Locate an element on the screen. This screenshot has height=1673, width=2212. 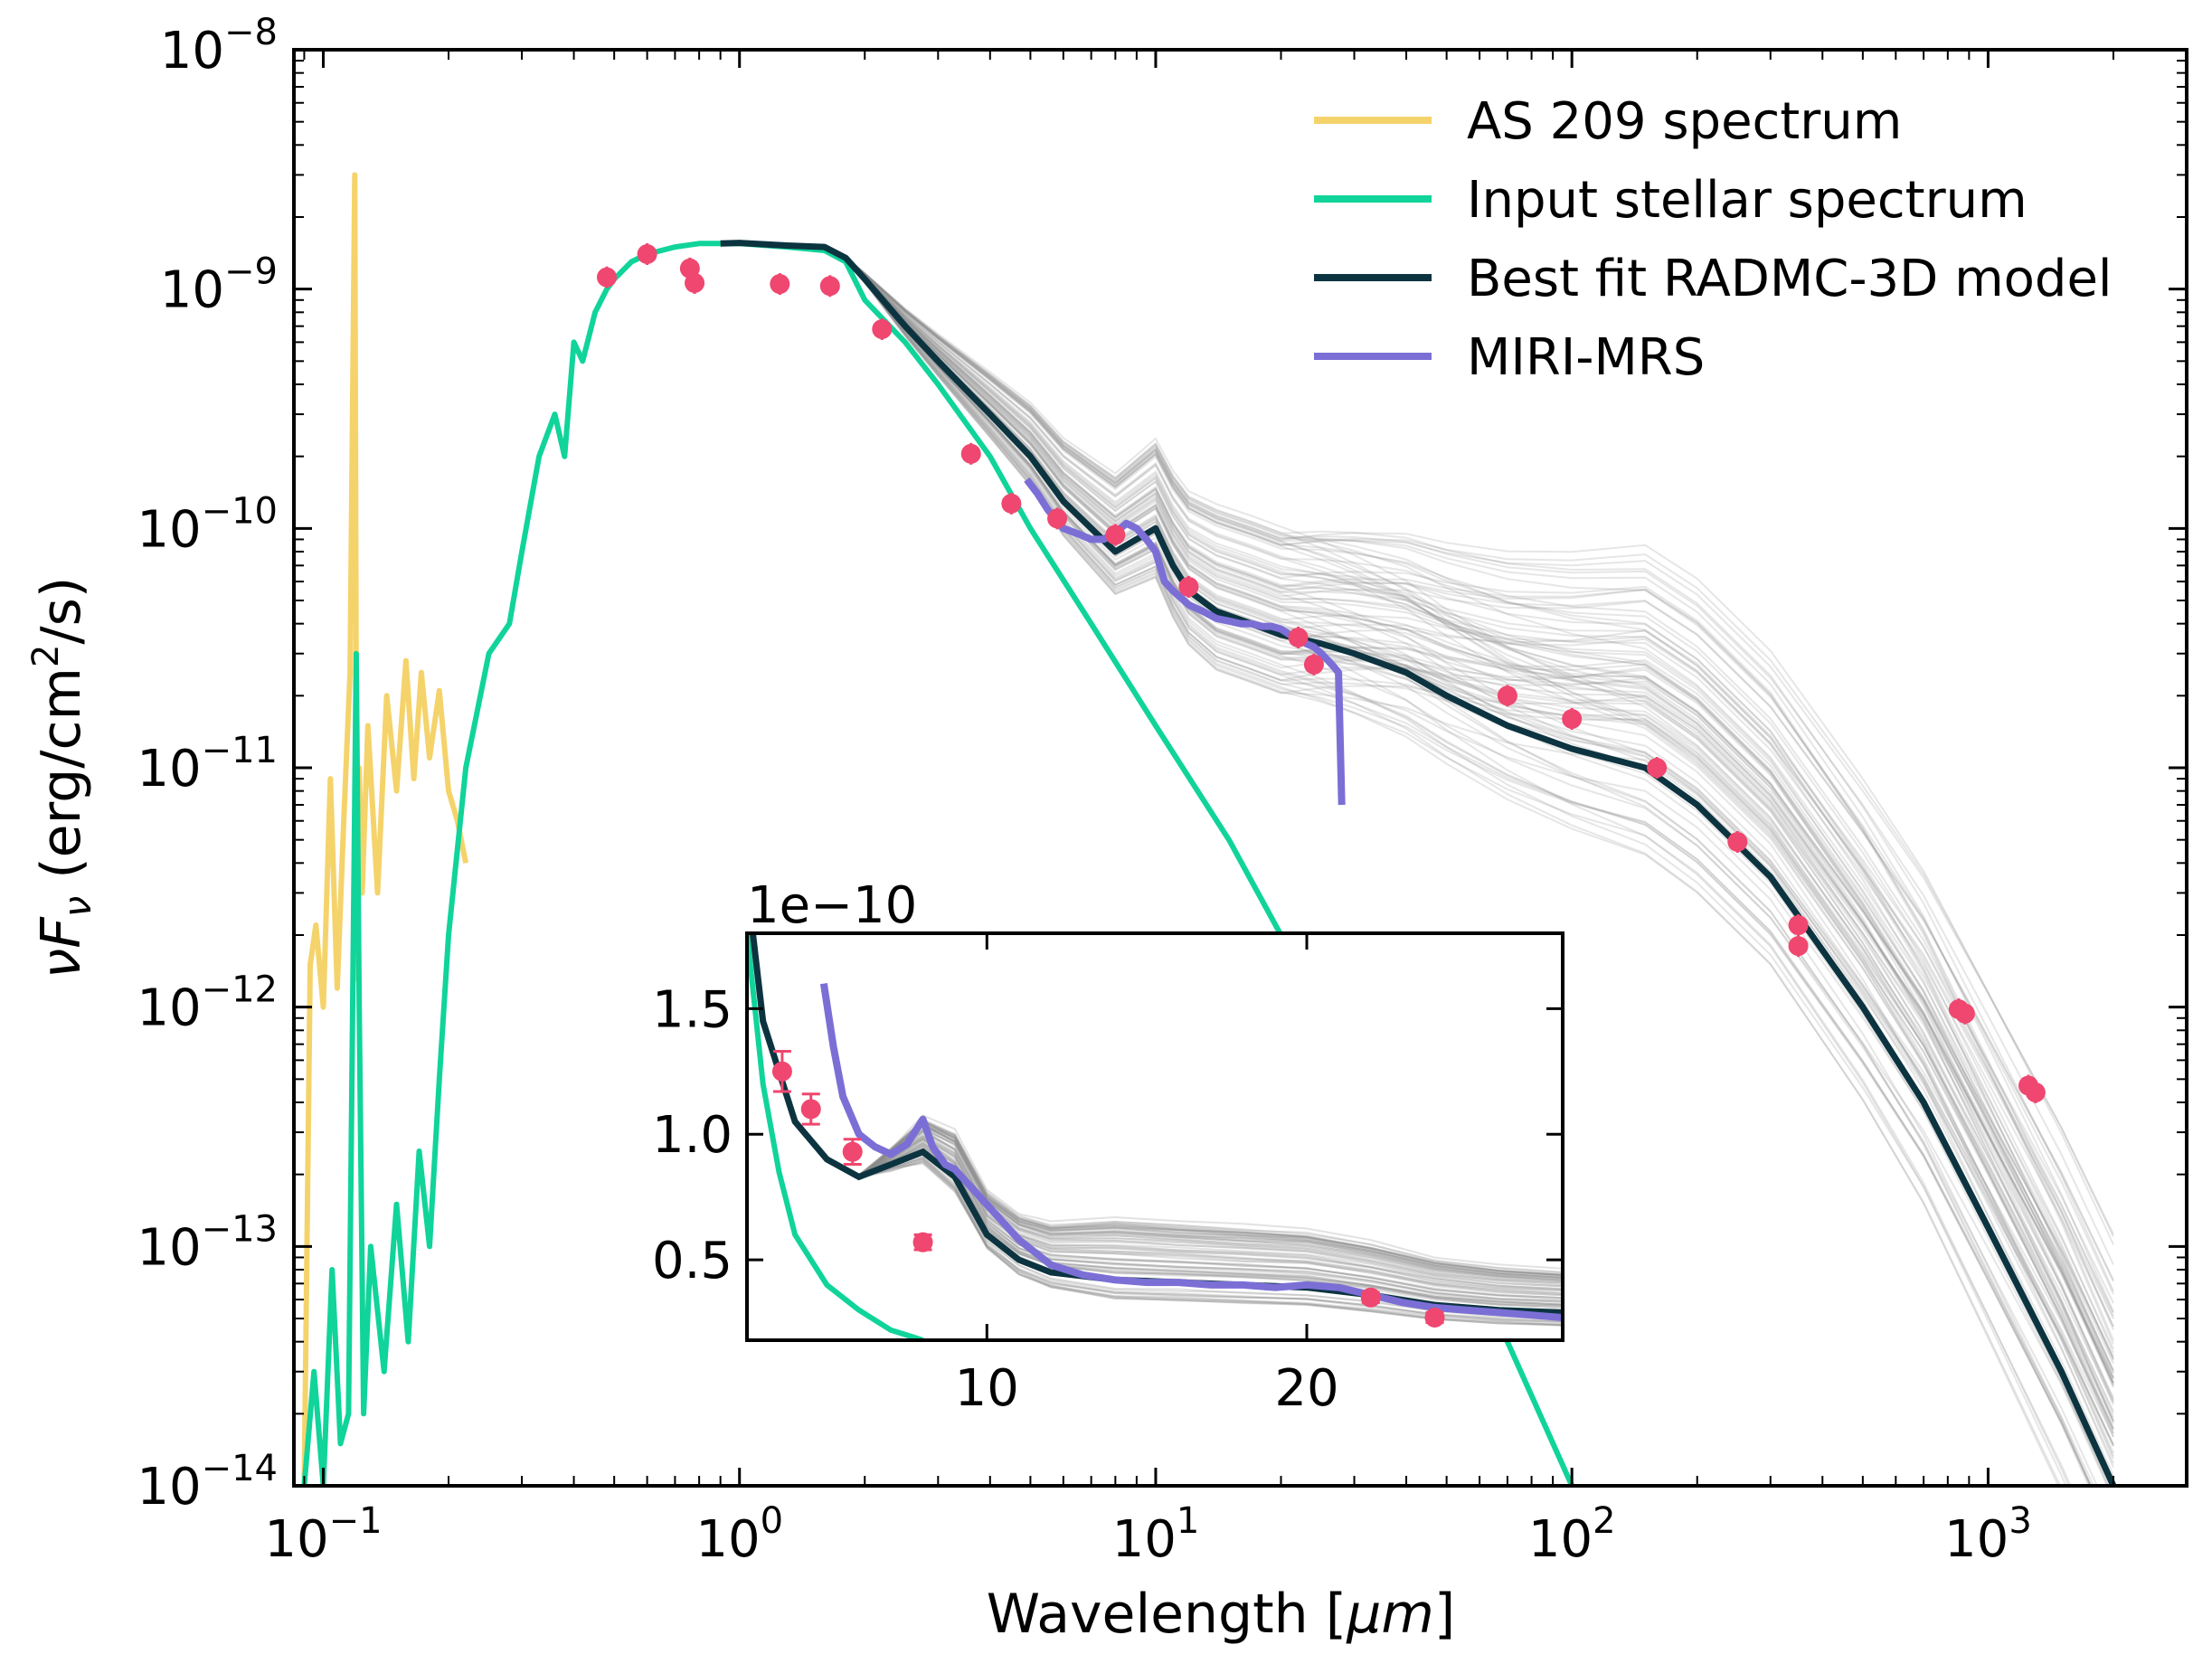
inset-y-tick-label: 1.0 is located at coordinates (693, 1135).